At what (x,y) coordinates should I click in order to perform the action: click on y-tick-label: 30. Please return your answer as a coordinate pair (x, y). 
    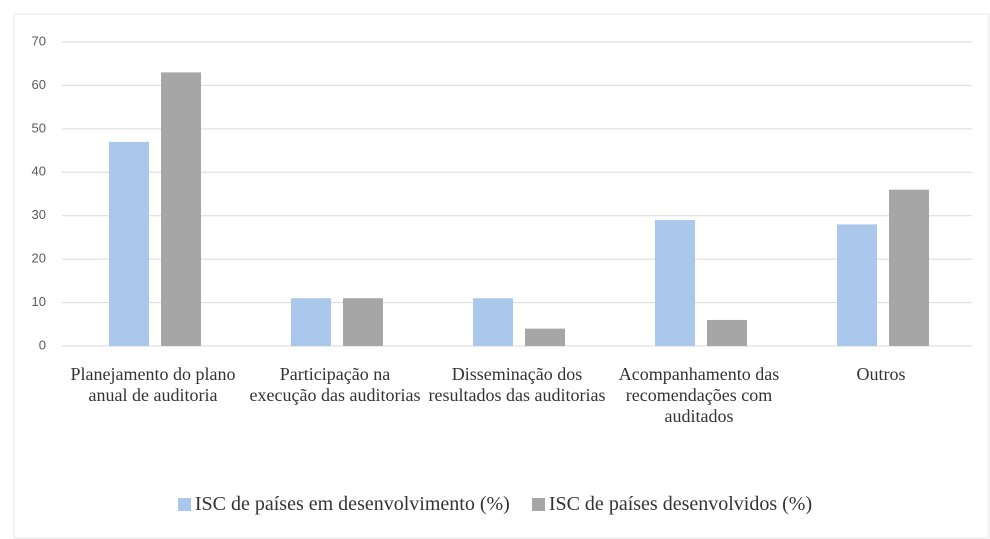
    Looking at the image, I should click on (39, 214).